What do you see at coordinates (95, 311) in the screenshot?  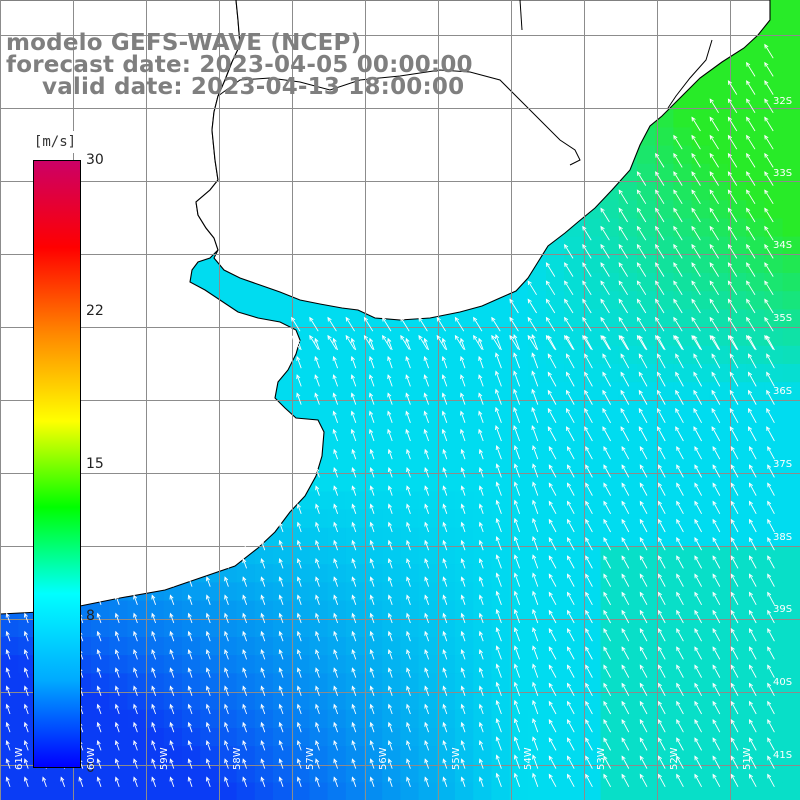 I see `colorbar-tick-22: 22` at bounding box center [95, 311].